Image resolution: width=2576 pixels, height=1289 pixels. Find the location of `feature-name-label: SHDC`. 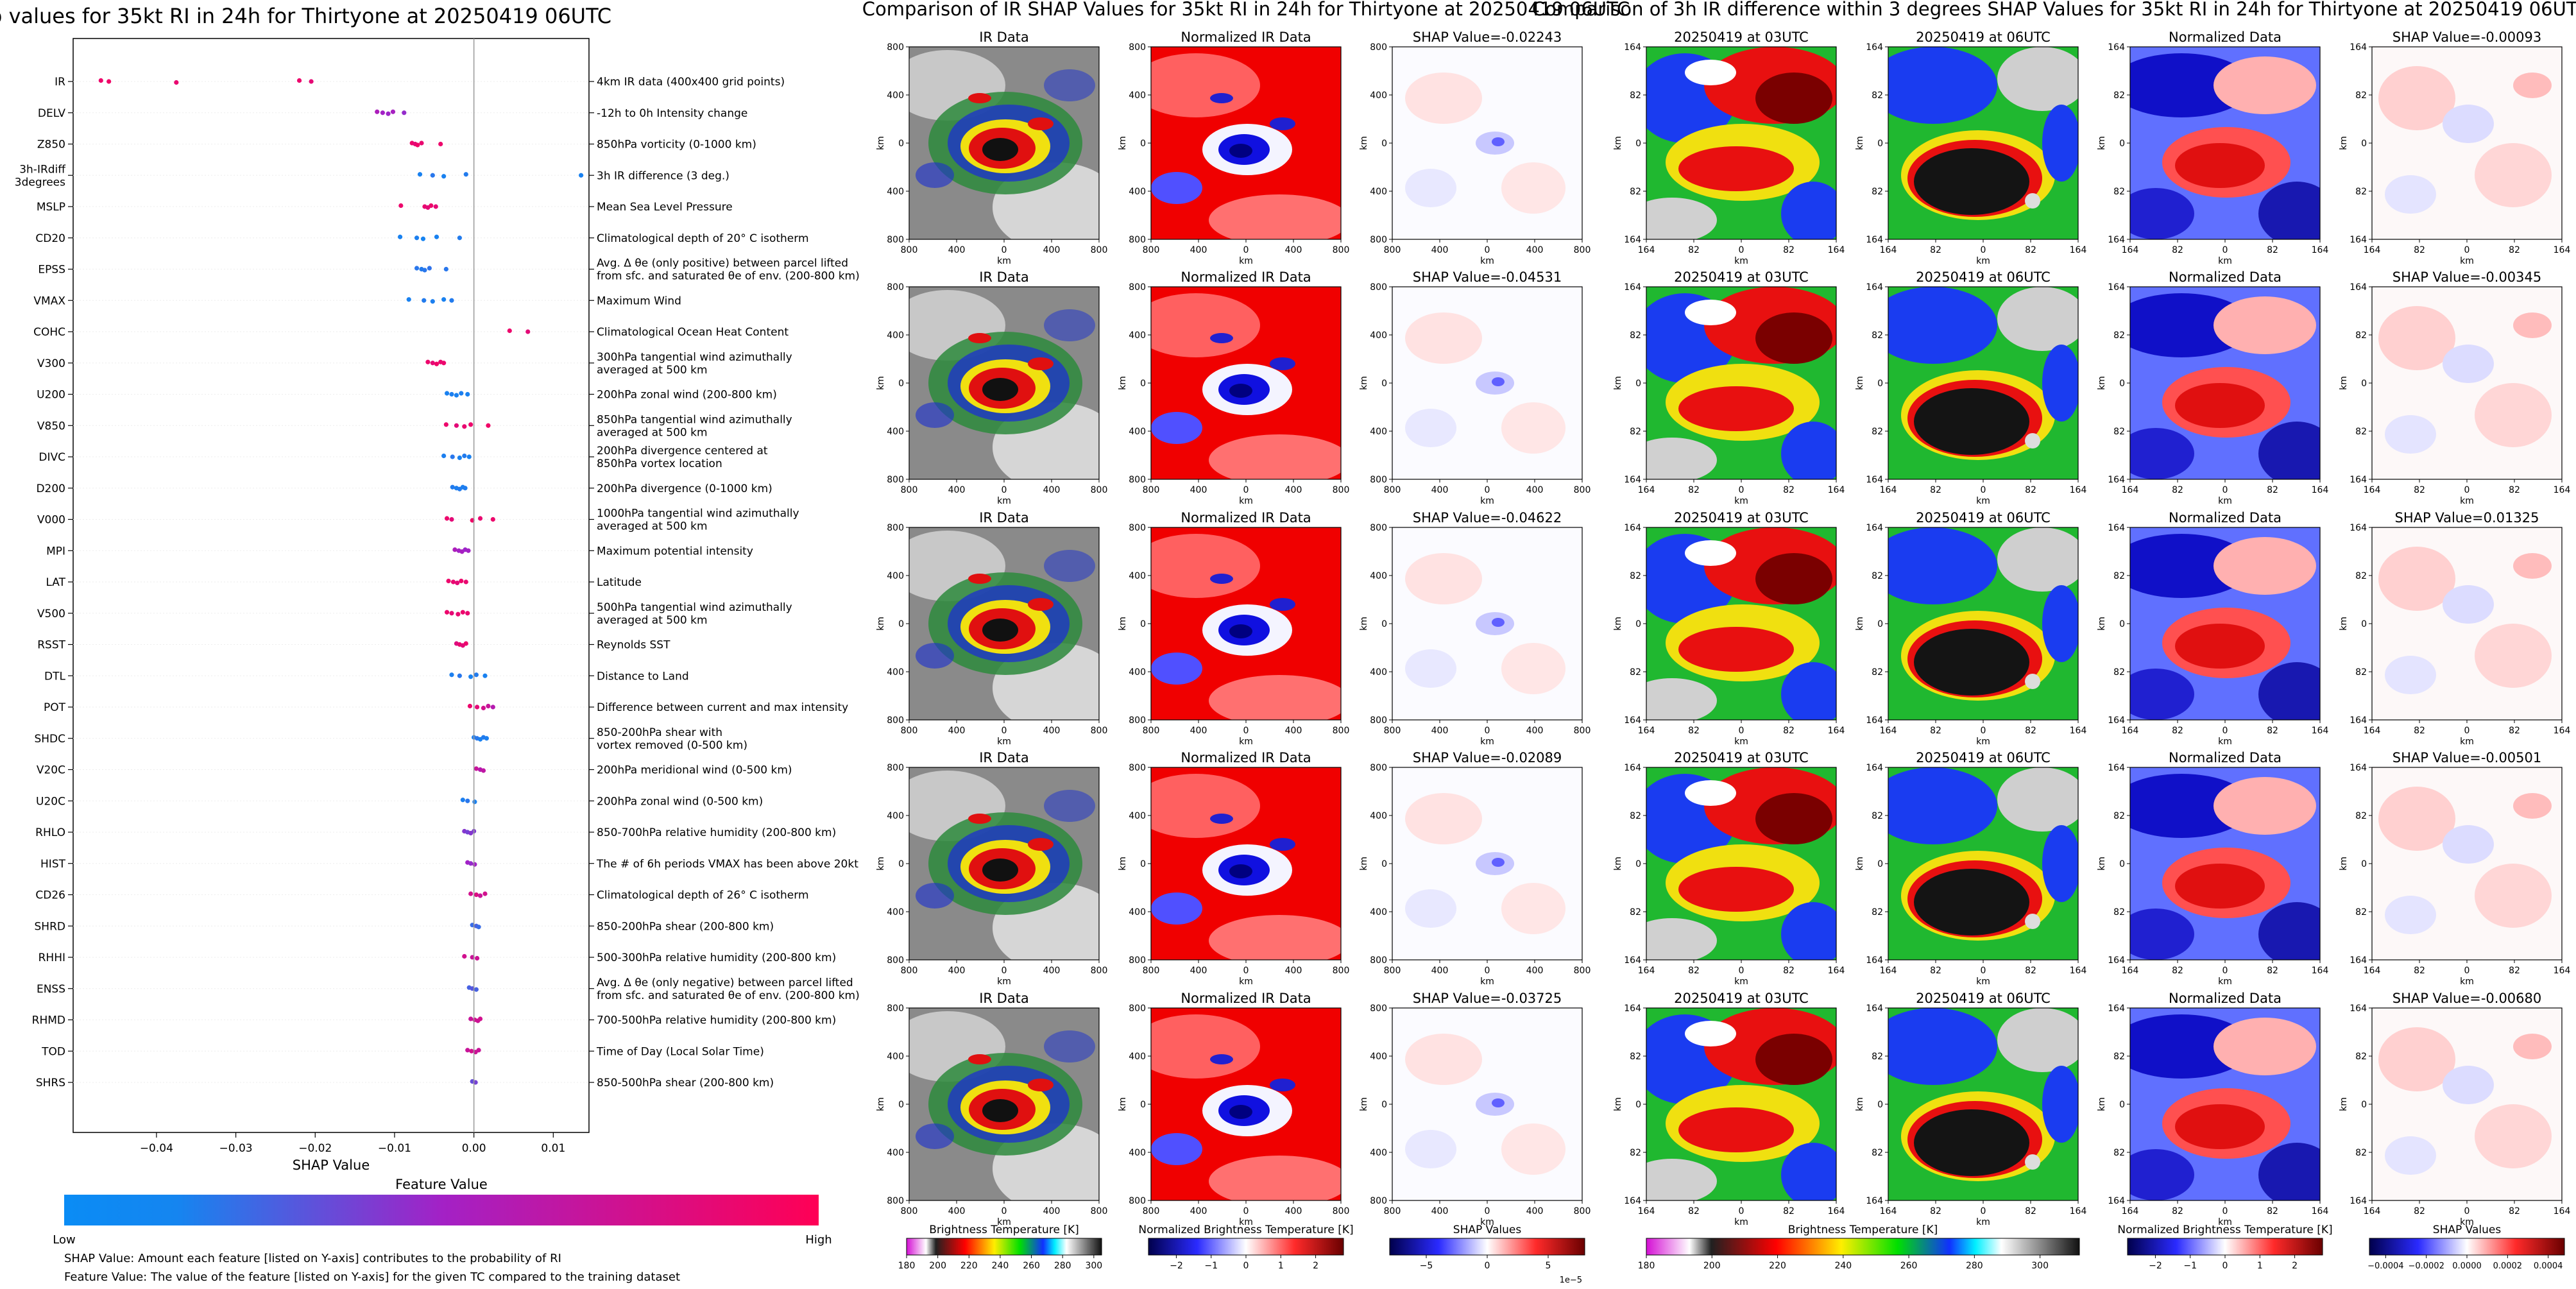

feature-name-label: SHDC is located at coordinates (49, 739).